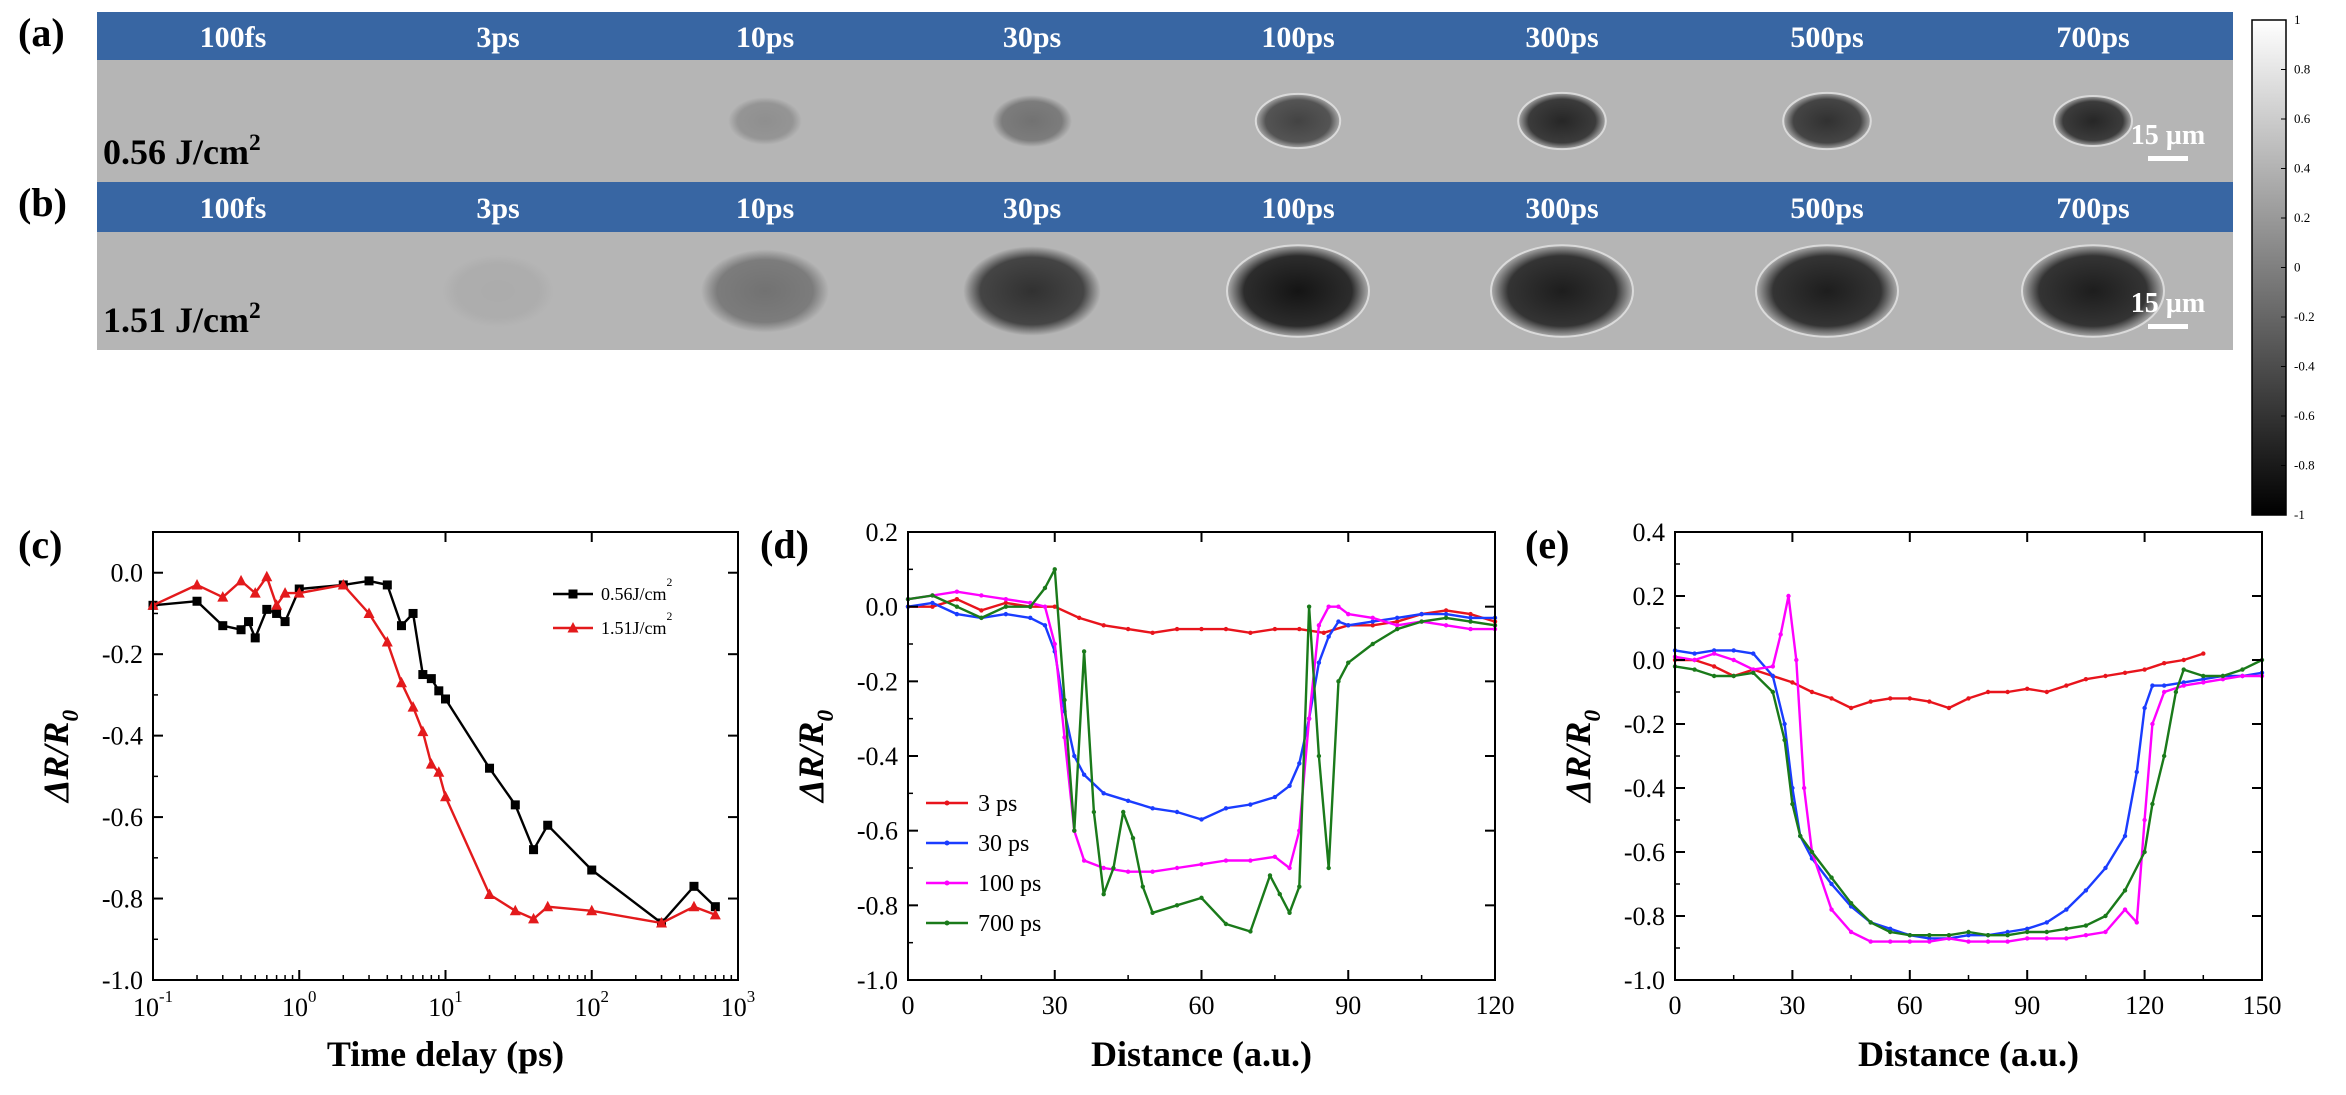 The width and height of the screenshot is (2346, 1095). I want to click on time-label: 700ps, so click(2092, 208).